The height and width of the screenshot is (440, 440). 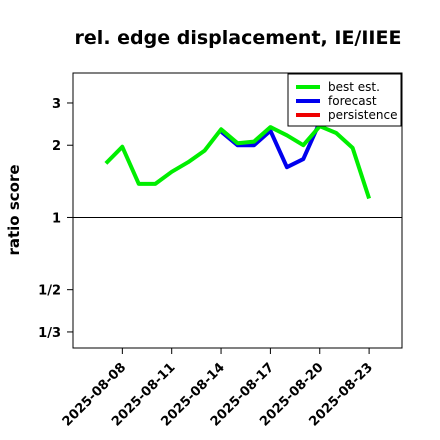 What do you see at coordinates (56, 146) in the screenshot?
I see `y-tick-label: 2` at bounding box center [56, 146].